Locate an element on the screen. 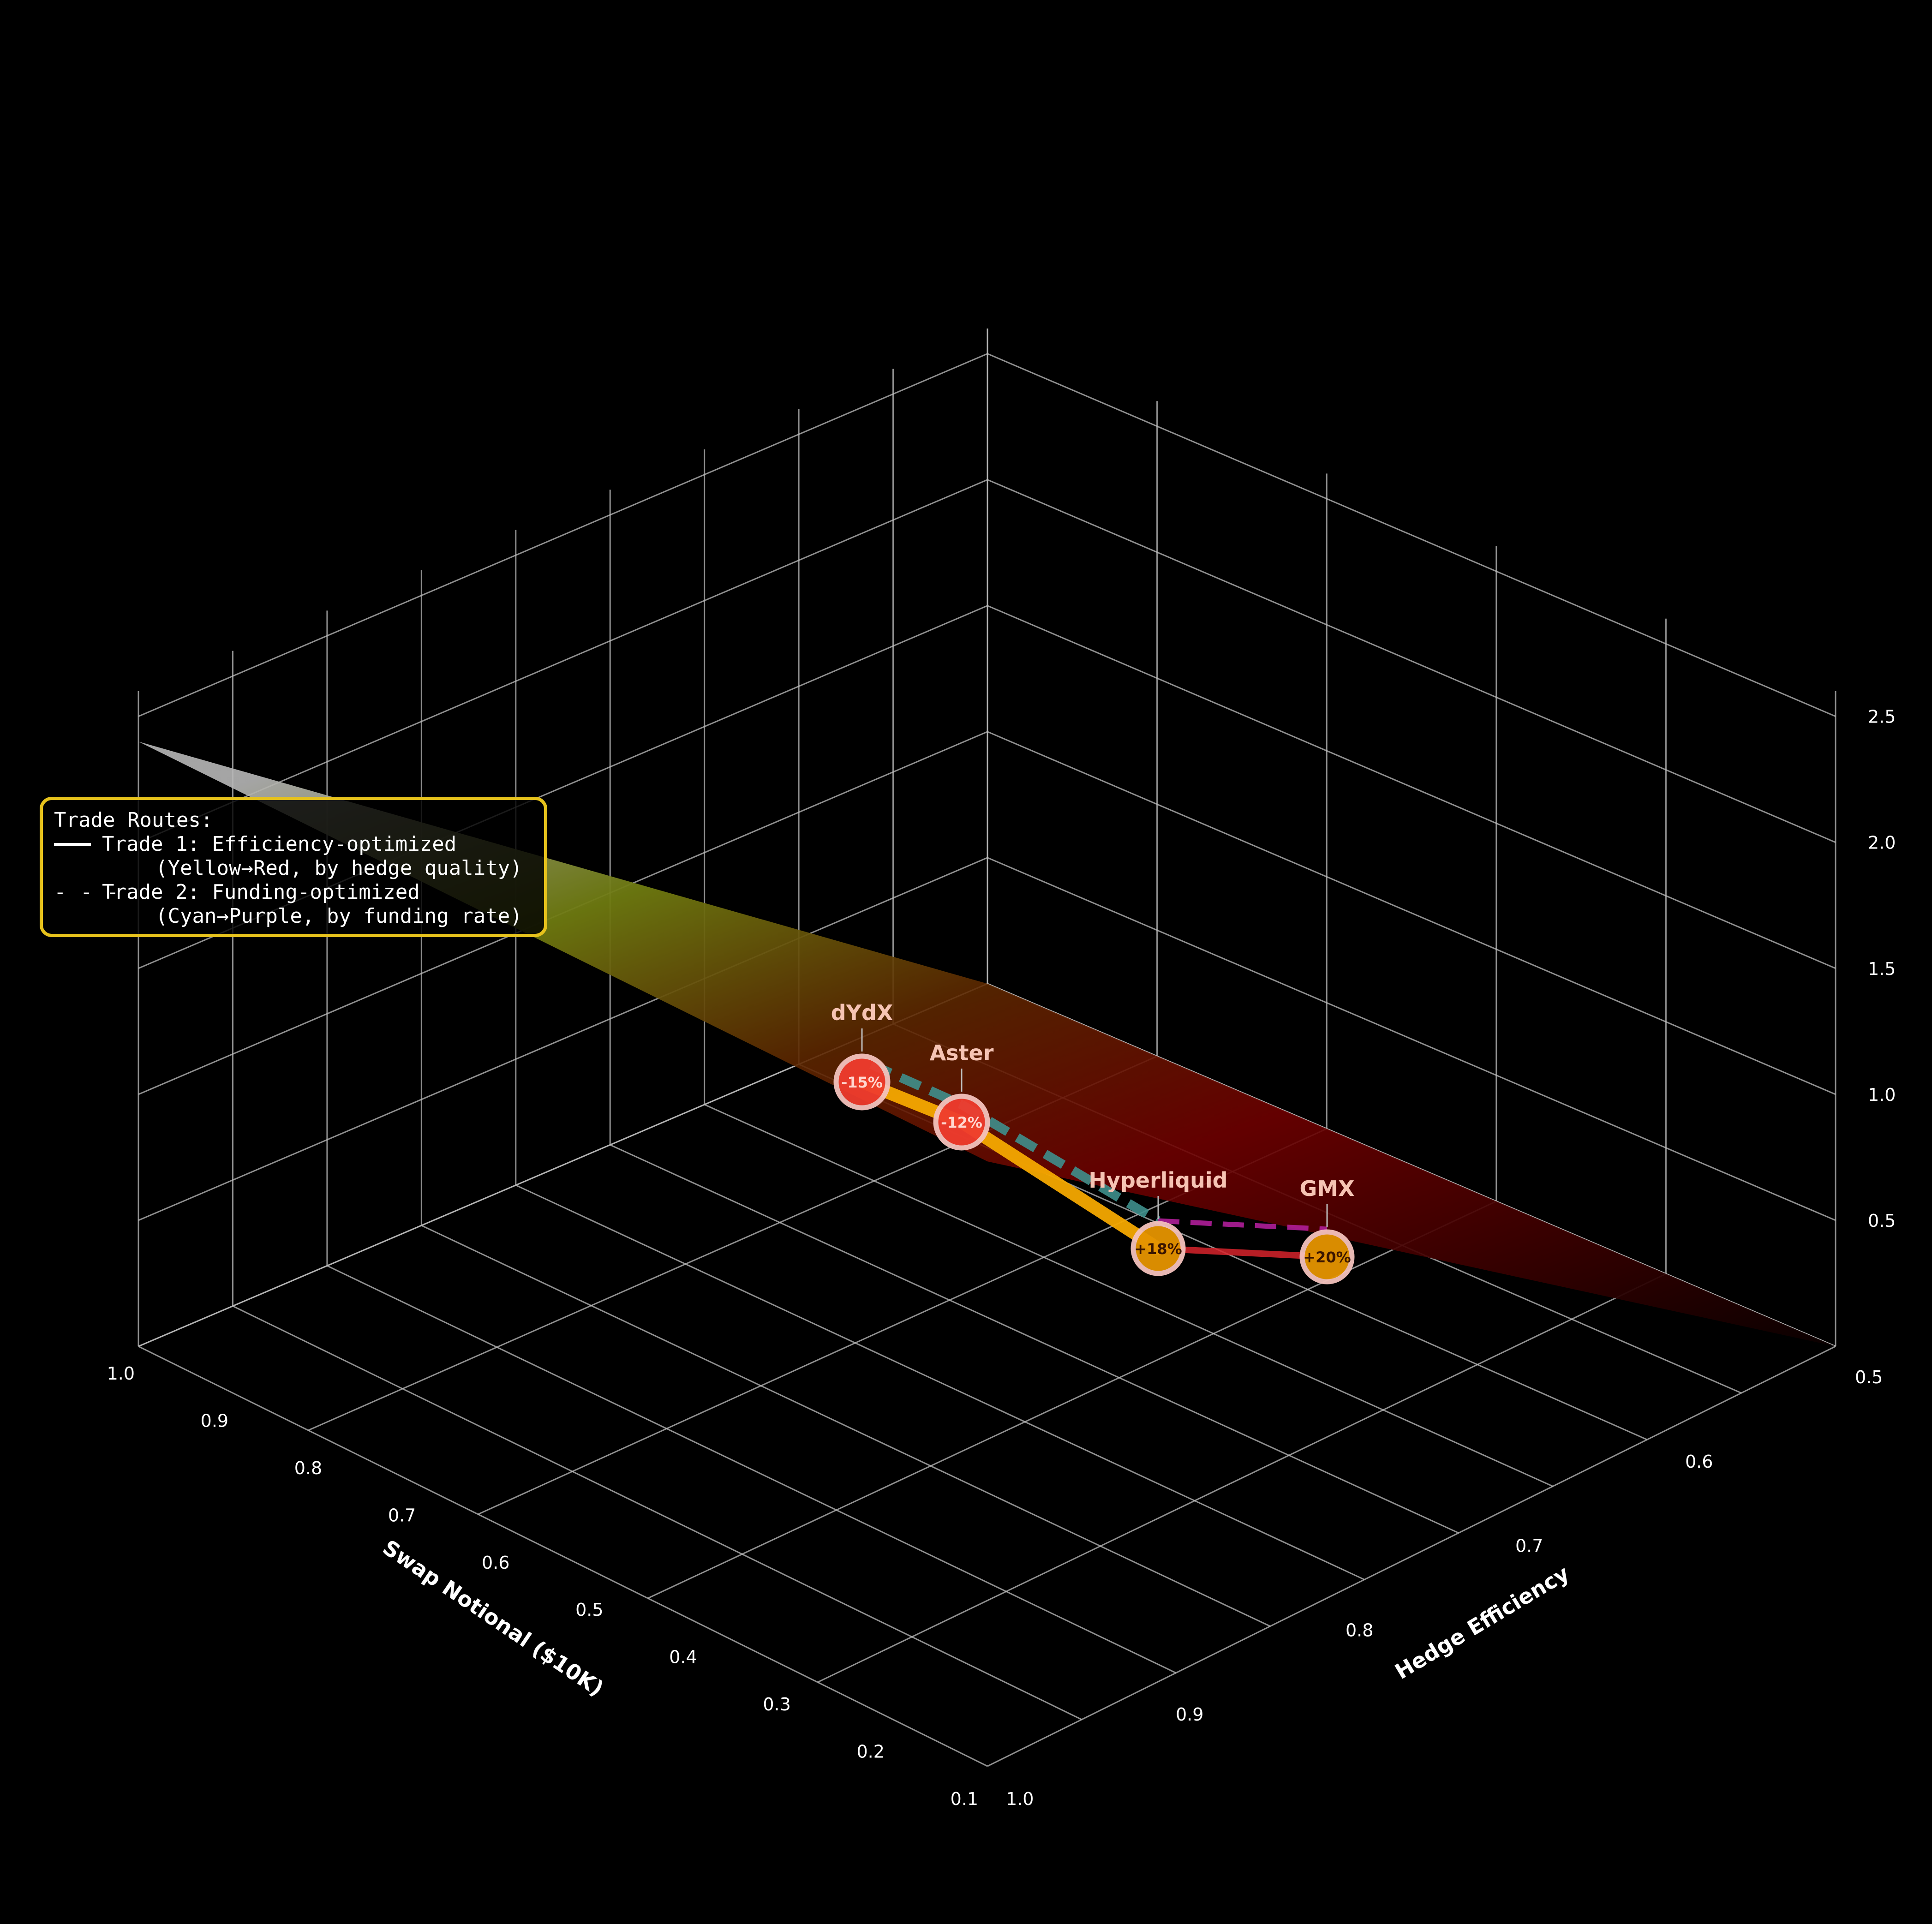 This screenshot has width=1932, height=1924. y-tick-label-3: 0.8 is located at coordinates (1360, 1630).